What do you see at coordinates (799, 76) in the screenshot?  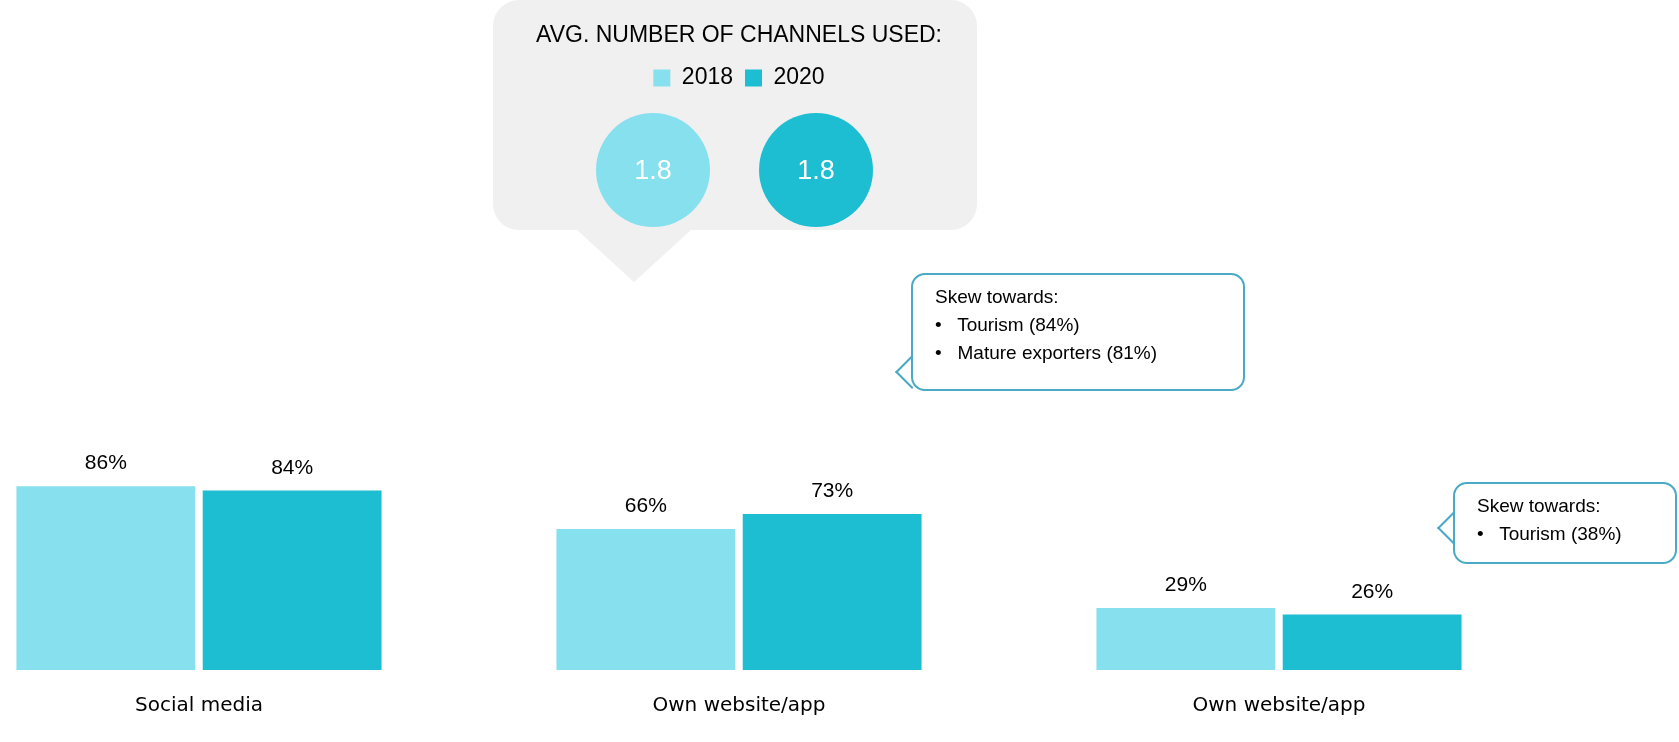 I see `legend-label: 2020` at bounding box center [799, 76].